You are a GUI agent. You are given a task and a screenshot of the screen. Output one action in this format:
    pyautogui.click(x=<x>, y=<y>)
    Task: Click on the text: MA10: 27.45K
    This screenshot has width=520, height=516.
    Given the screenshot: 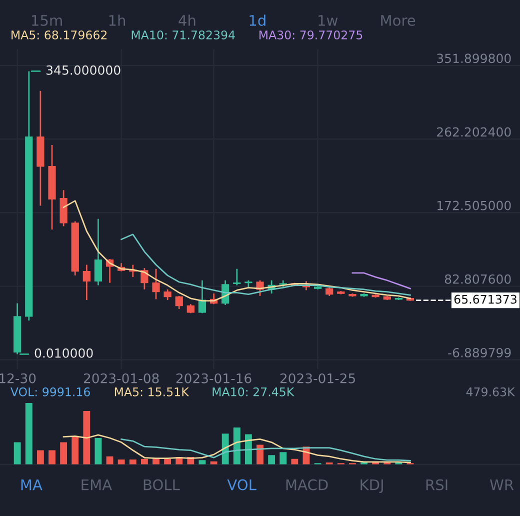 What is the action you would take?
    pyautogui.click(x=253, y=391)
    